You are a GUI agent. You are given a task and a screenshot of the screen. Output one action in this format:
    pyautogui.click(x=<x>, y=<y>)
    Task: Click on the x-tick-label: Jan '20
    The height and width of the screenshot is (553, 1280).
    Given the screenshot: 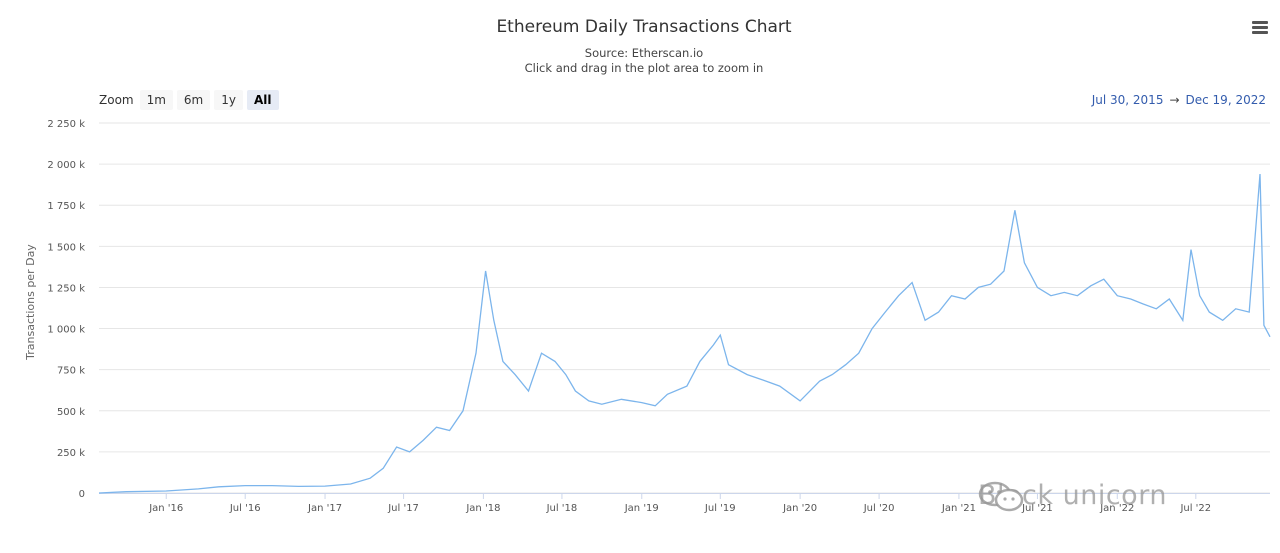 What is the action you would take?
    pyautogui.click(x=799, y=508)
    